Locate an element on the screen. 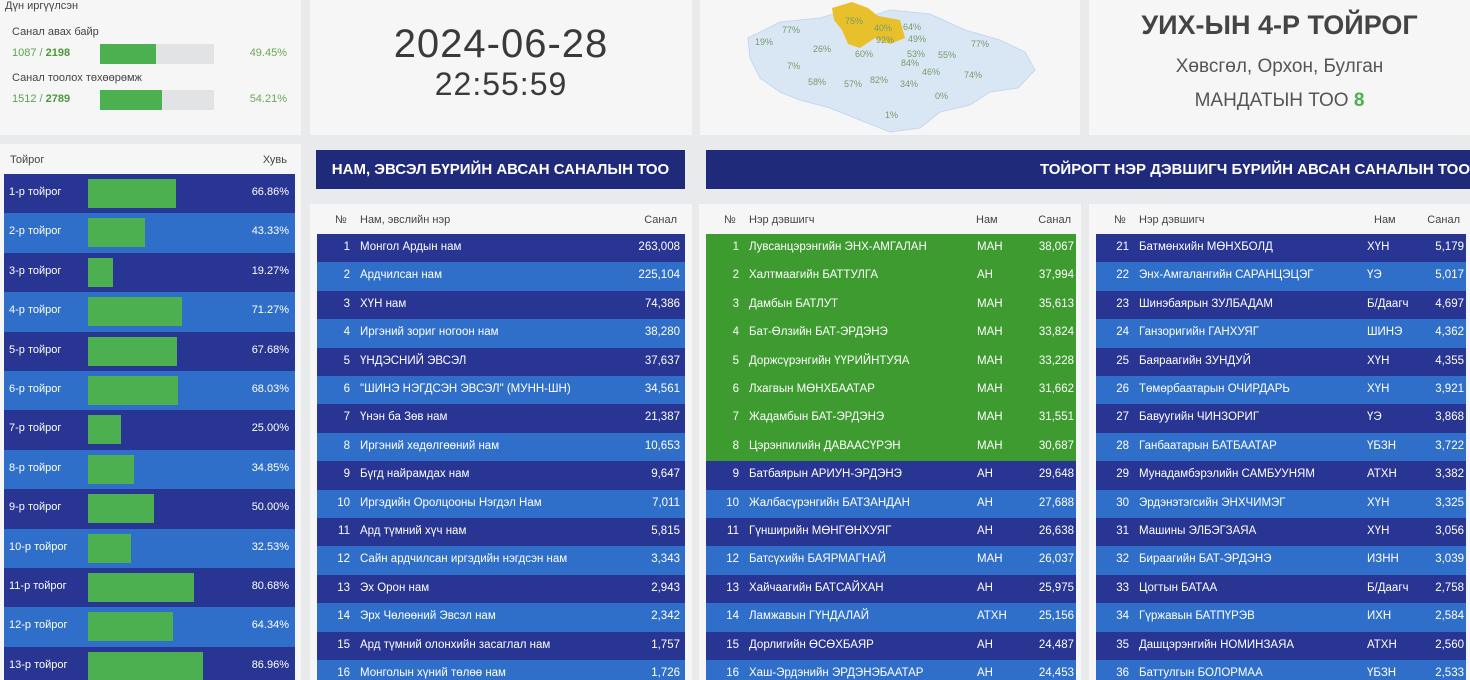  table-row: 31 Машины ЭЛБЭГЗАЯА ХҮН 3,056 is located at coordinates (1281, 532).